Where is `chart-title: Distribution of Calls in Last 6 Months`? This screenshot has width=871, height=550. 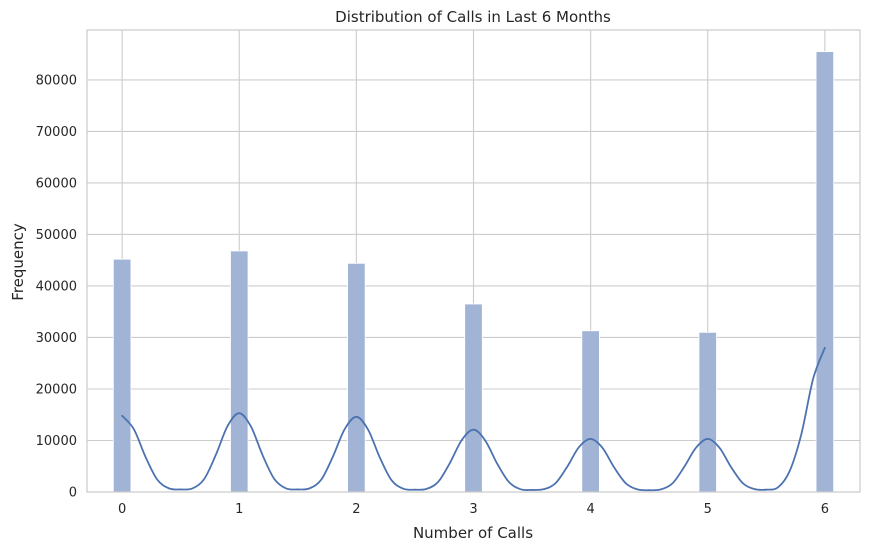
chart-title: Distribution of Calls in Last 6 Months is located at coordinates (473, 17).